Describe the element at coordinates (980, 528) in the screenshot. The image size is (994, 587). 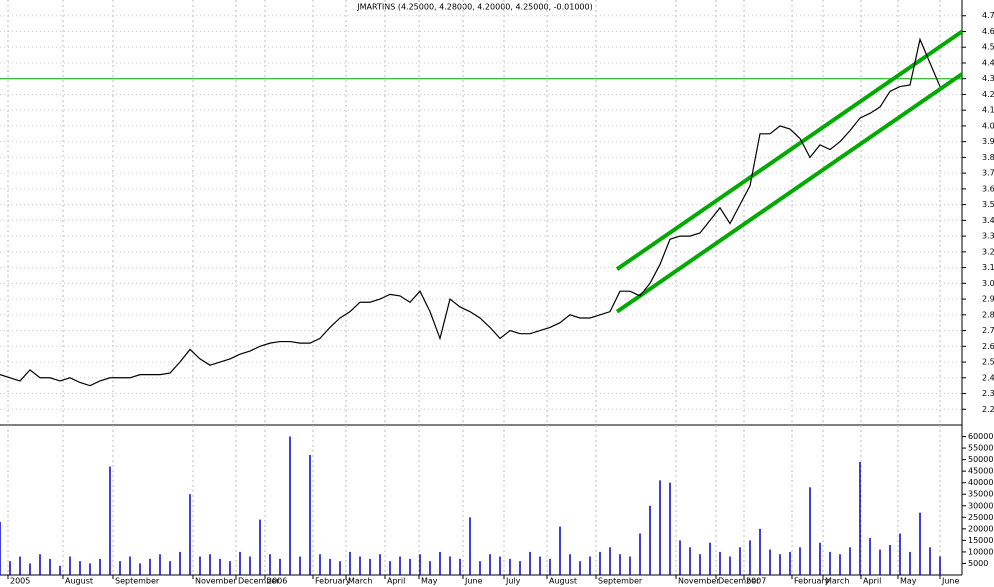
I see `y-tick-label: 20000` at that location.